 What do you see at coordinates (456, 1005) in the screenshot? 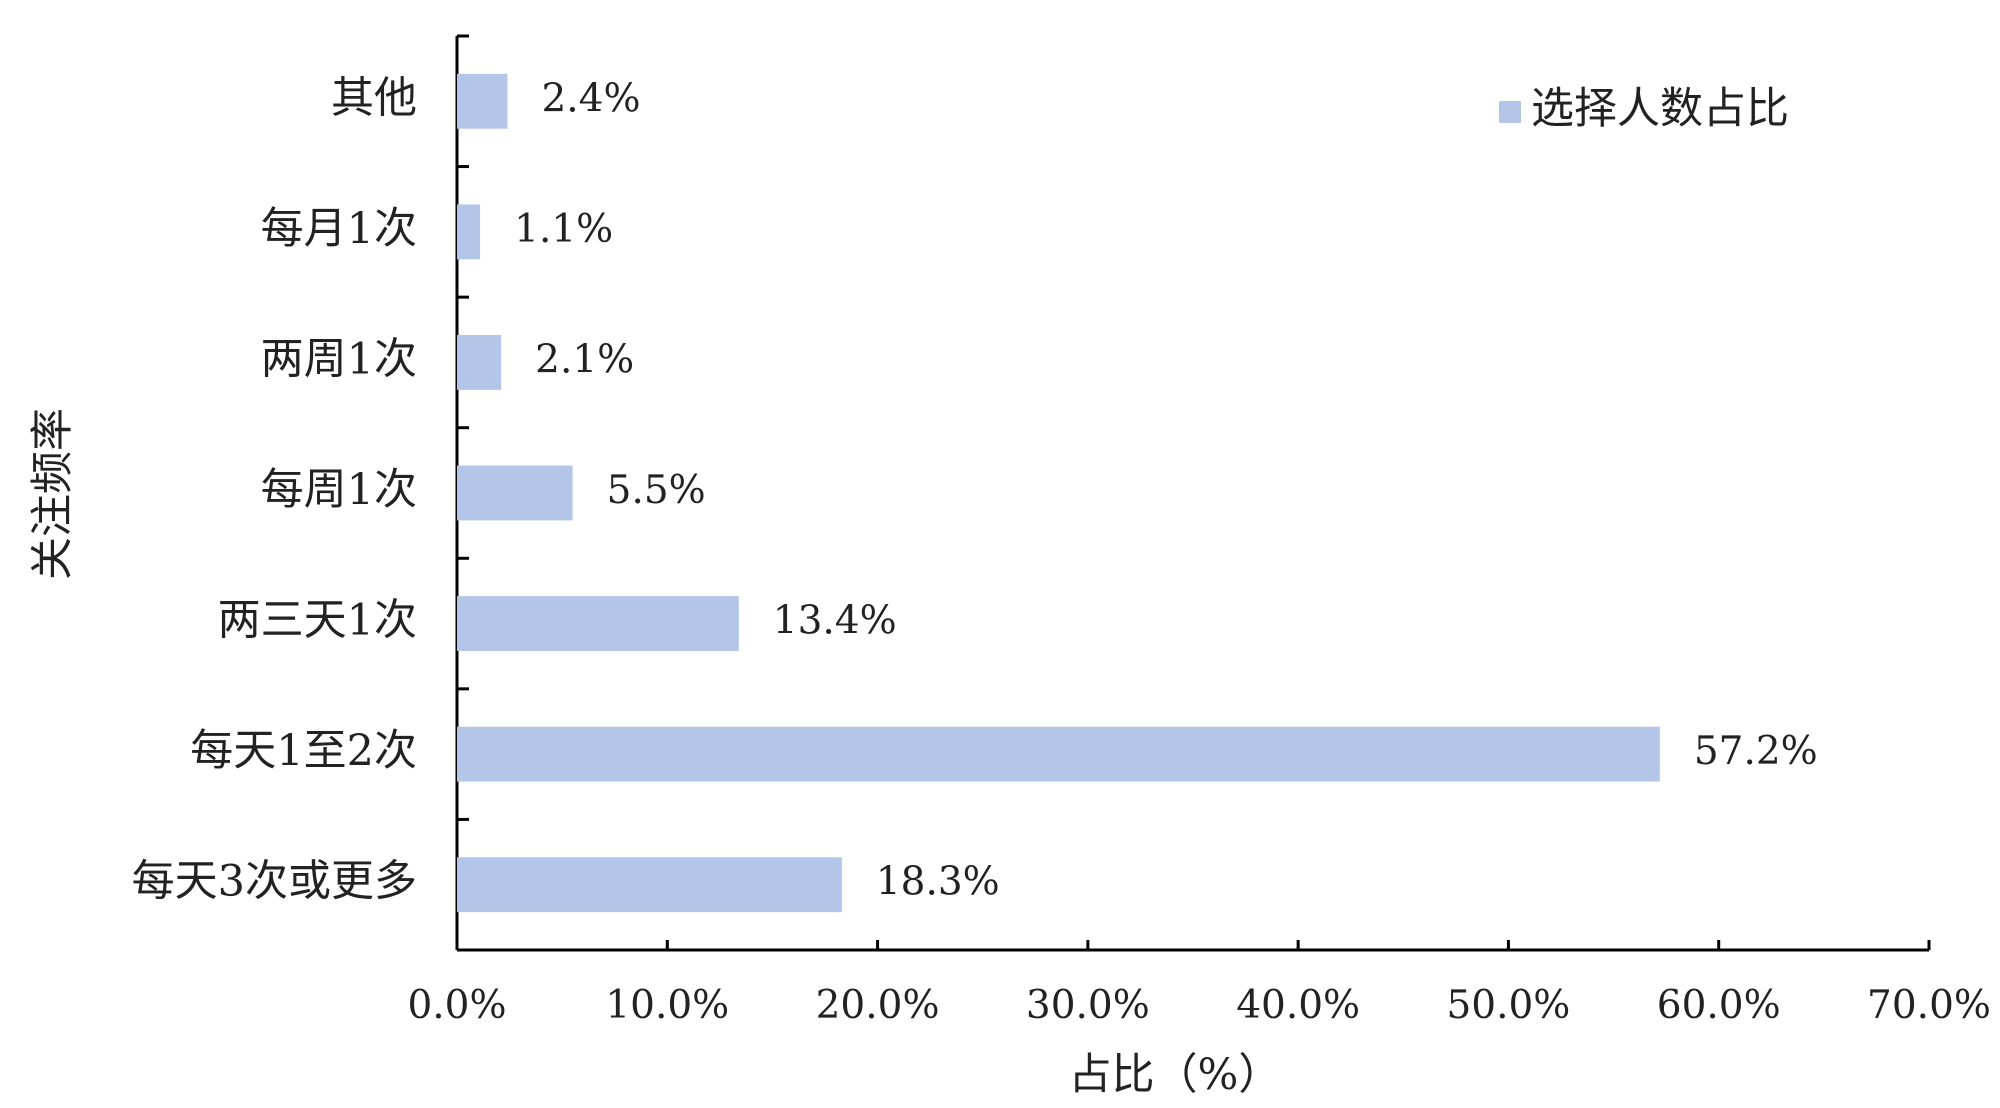
I see `x-tick-label: 0.0%` at bounding box center [456, 1005].